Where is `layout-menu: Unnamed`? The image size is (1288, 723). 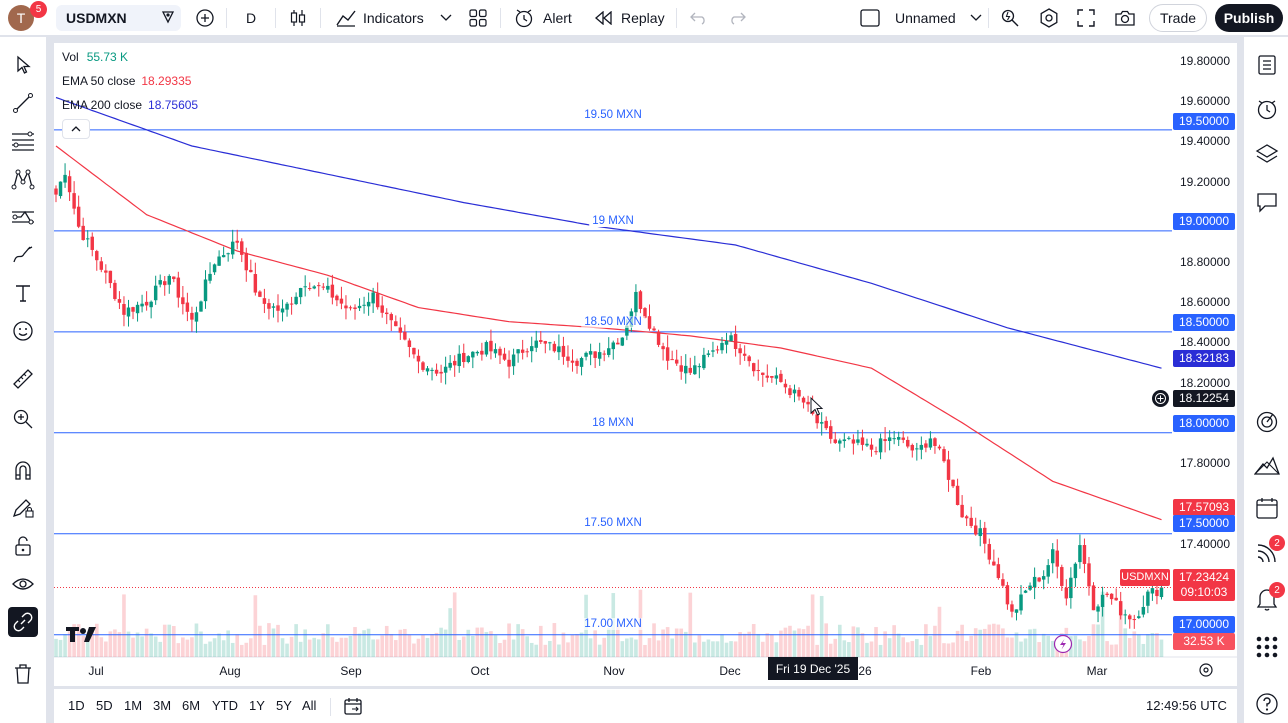 layout-menu: Unnamed is located at coordinates (921, 18).